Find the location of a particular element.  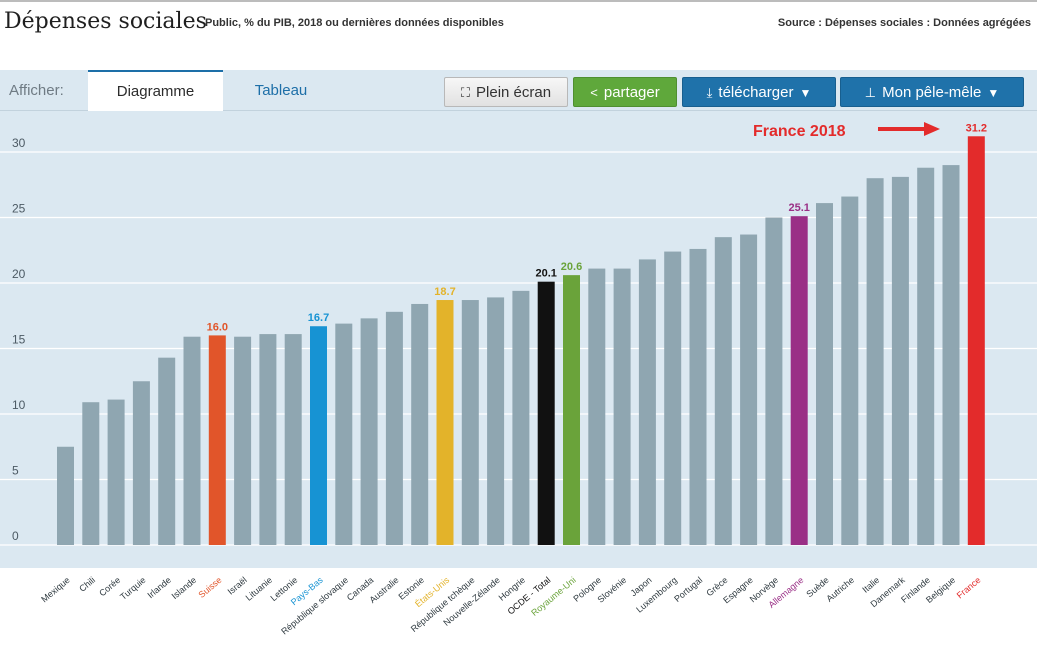

y-tick-label: 0 is located at coordinates (15, 536).